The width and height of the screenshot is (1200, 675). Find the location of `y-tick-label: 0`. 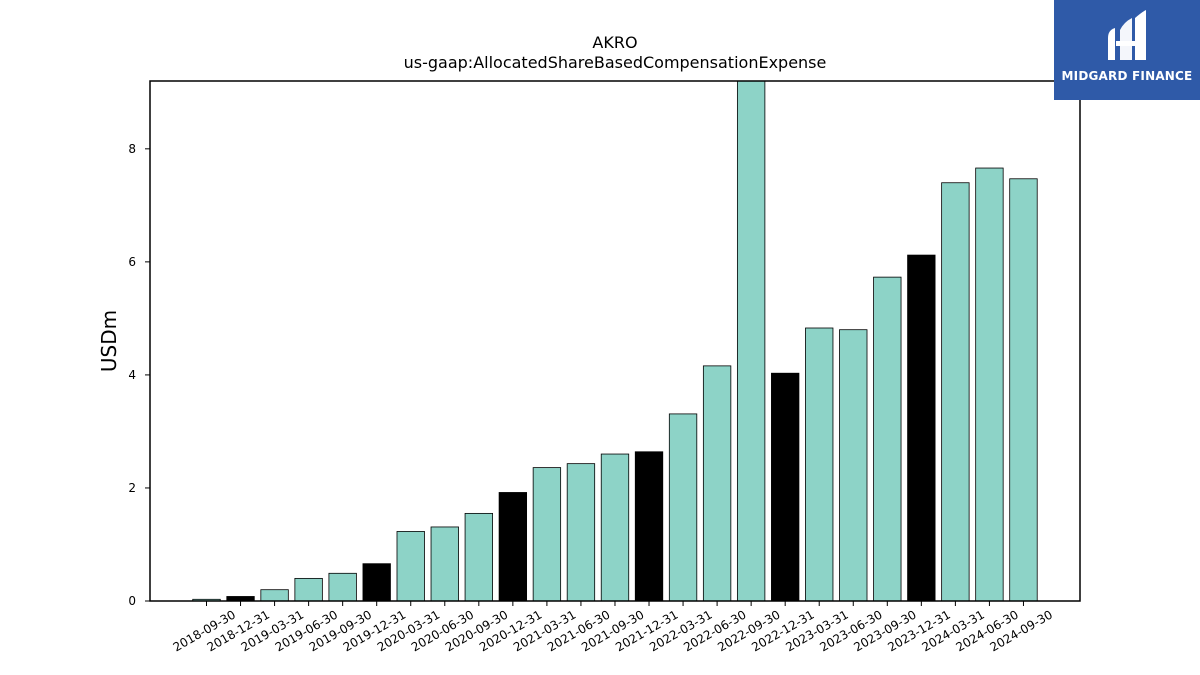

y-tick-label: 0 is located at coordinates (132, 601).